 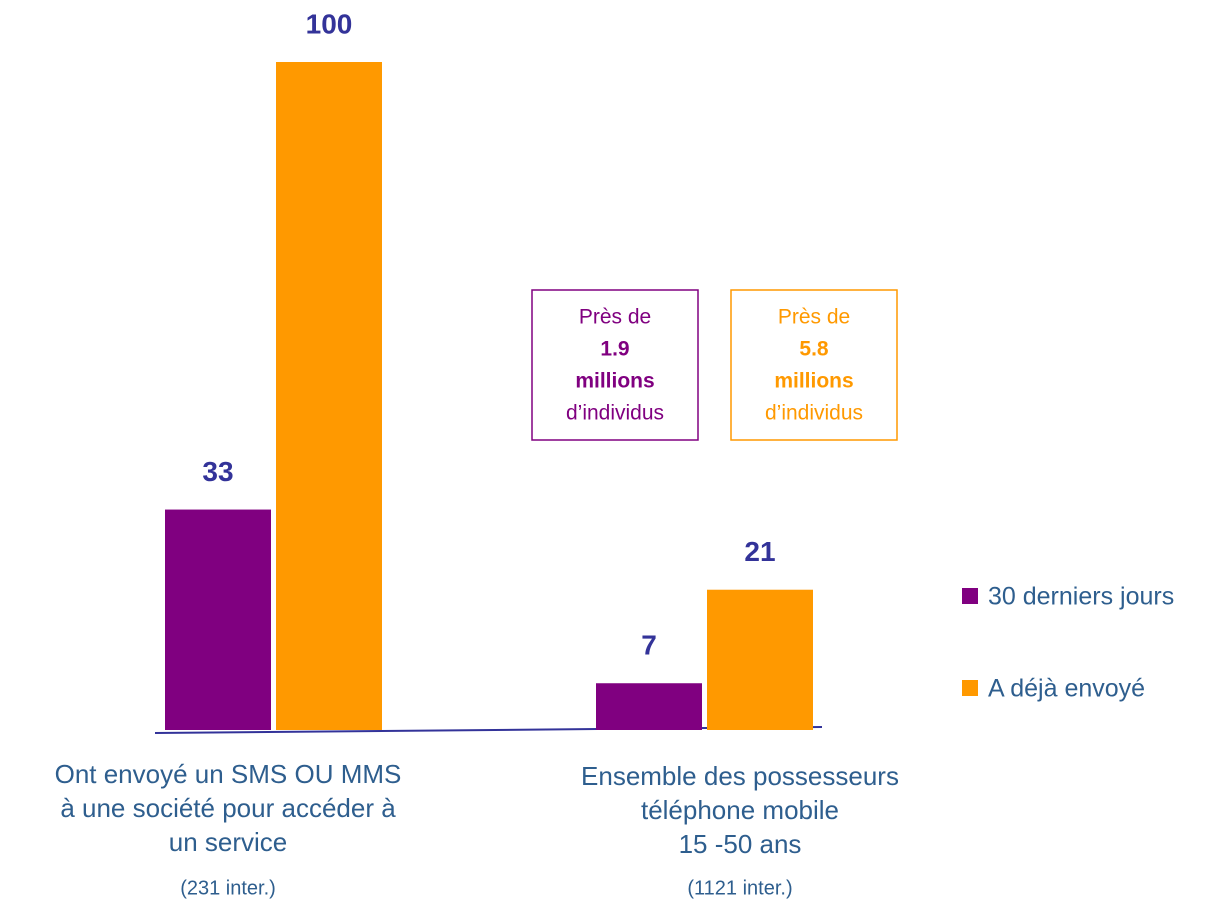 What do you see at coordinates (649, 645) in the screenshot?
I see `value-label: 7` at bounding box center [649, 645].